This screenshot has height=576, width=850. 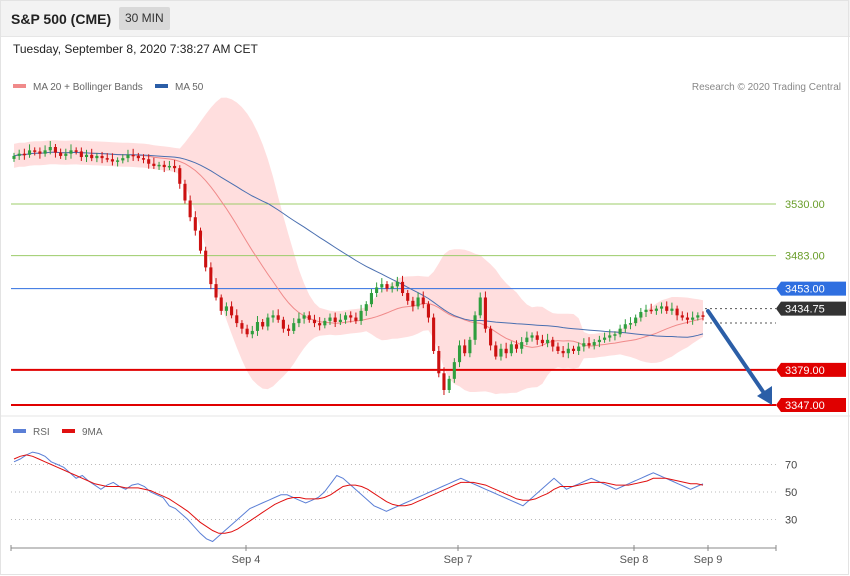 What do you see at coordinates (92, 432) in the screenshot?
I see `ma9-legend-label: 9MA` at bounding box center [92, 432].